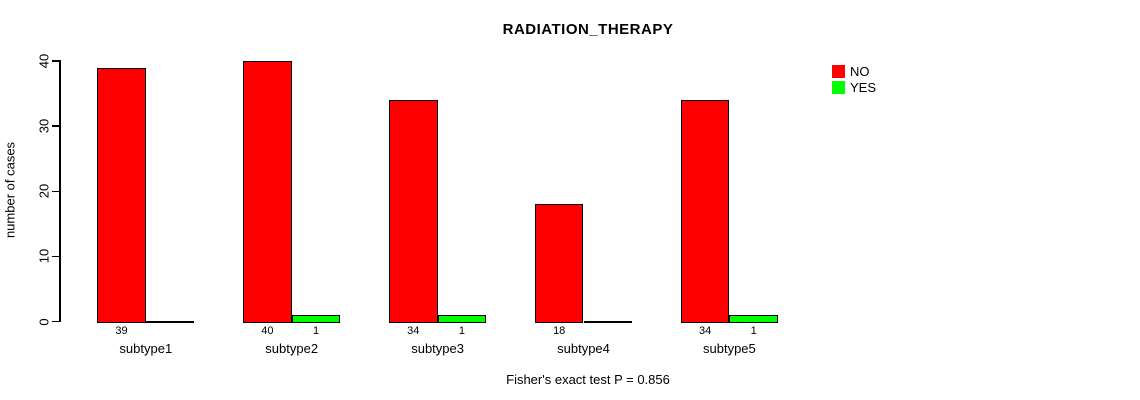 The image size is (1140, 400). Describe the element at coordinates (559, 263) in the screenshot. I see `bar-no-subtype4` at that location.